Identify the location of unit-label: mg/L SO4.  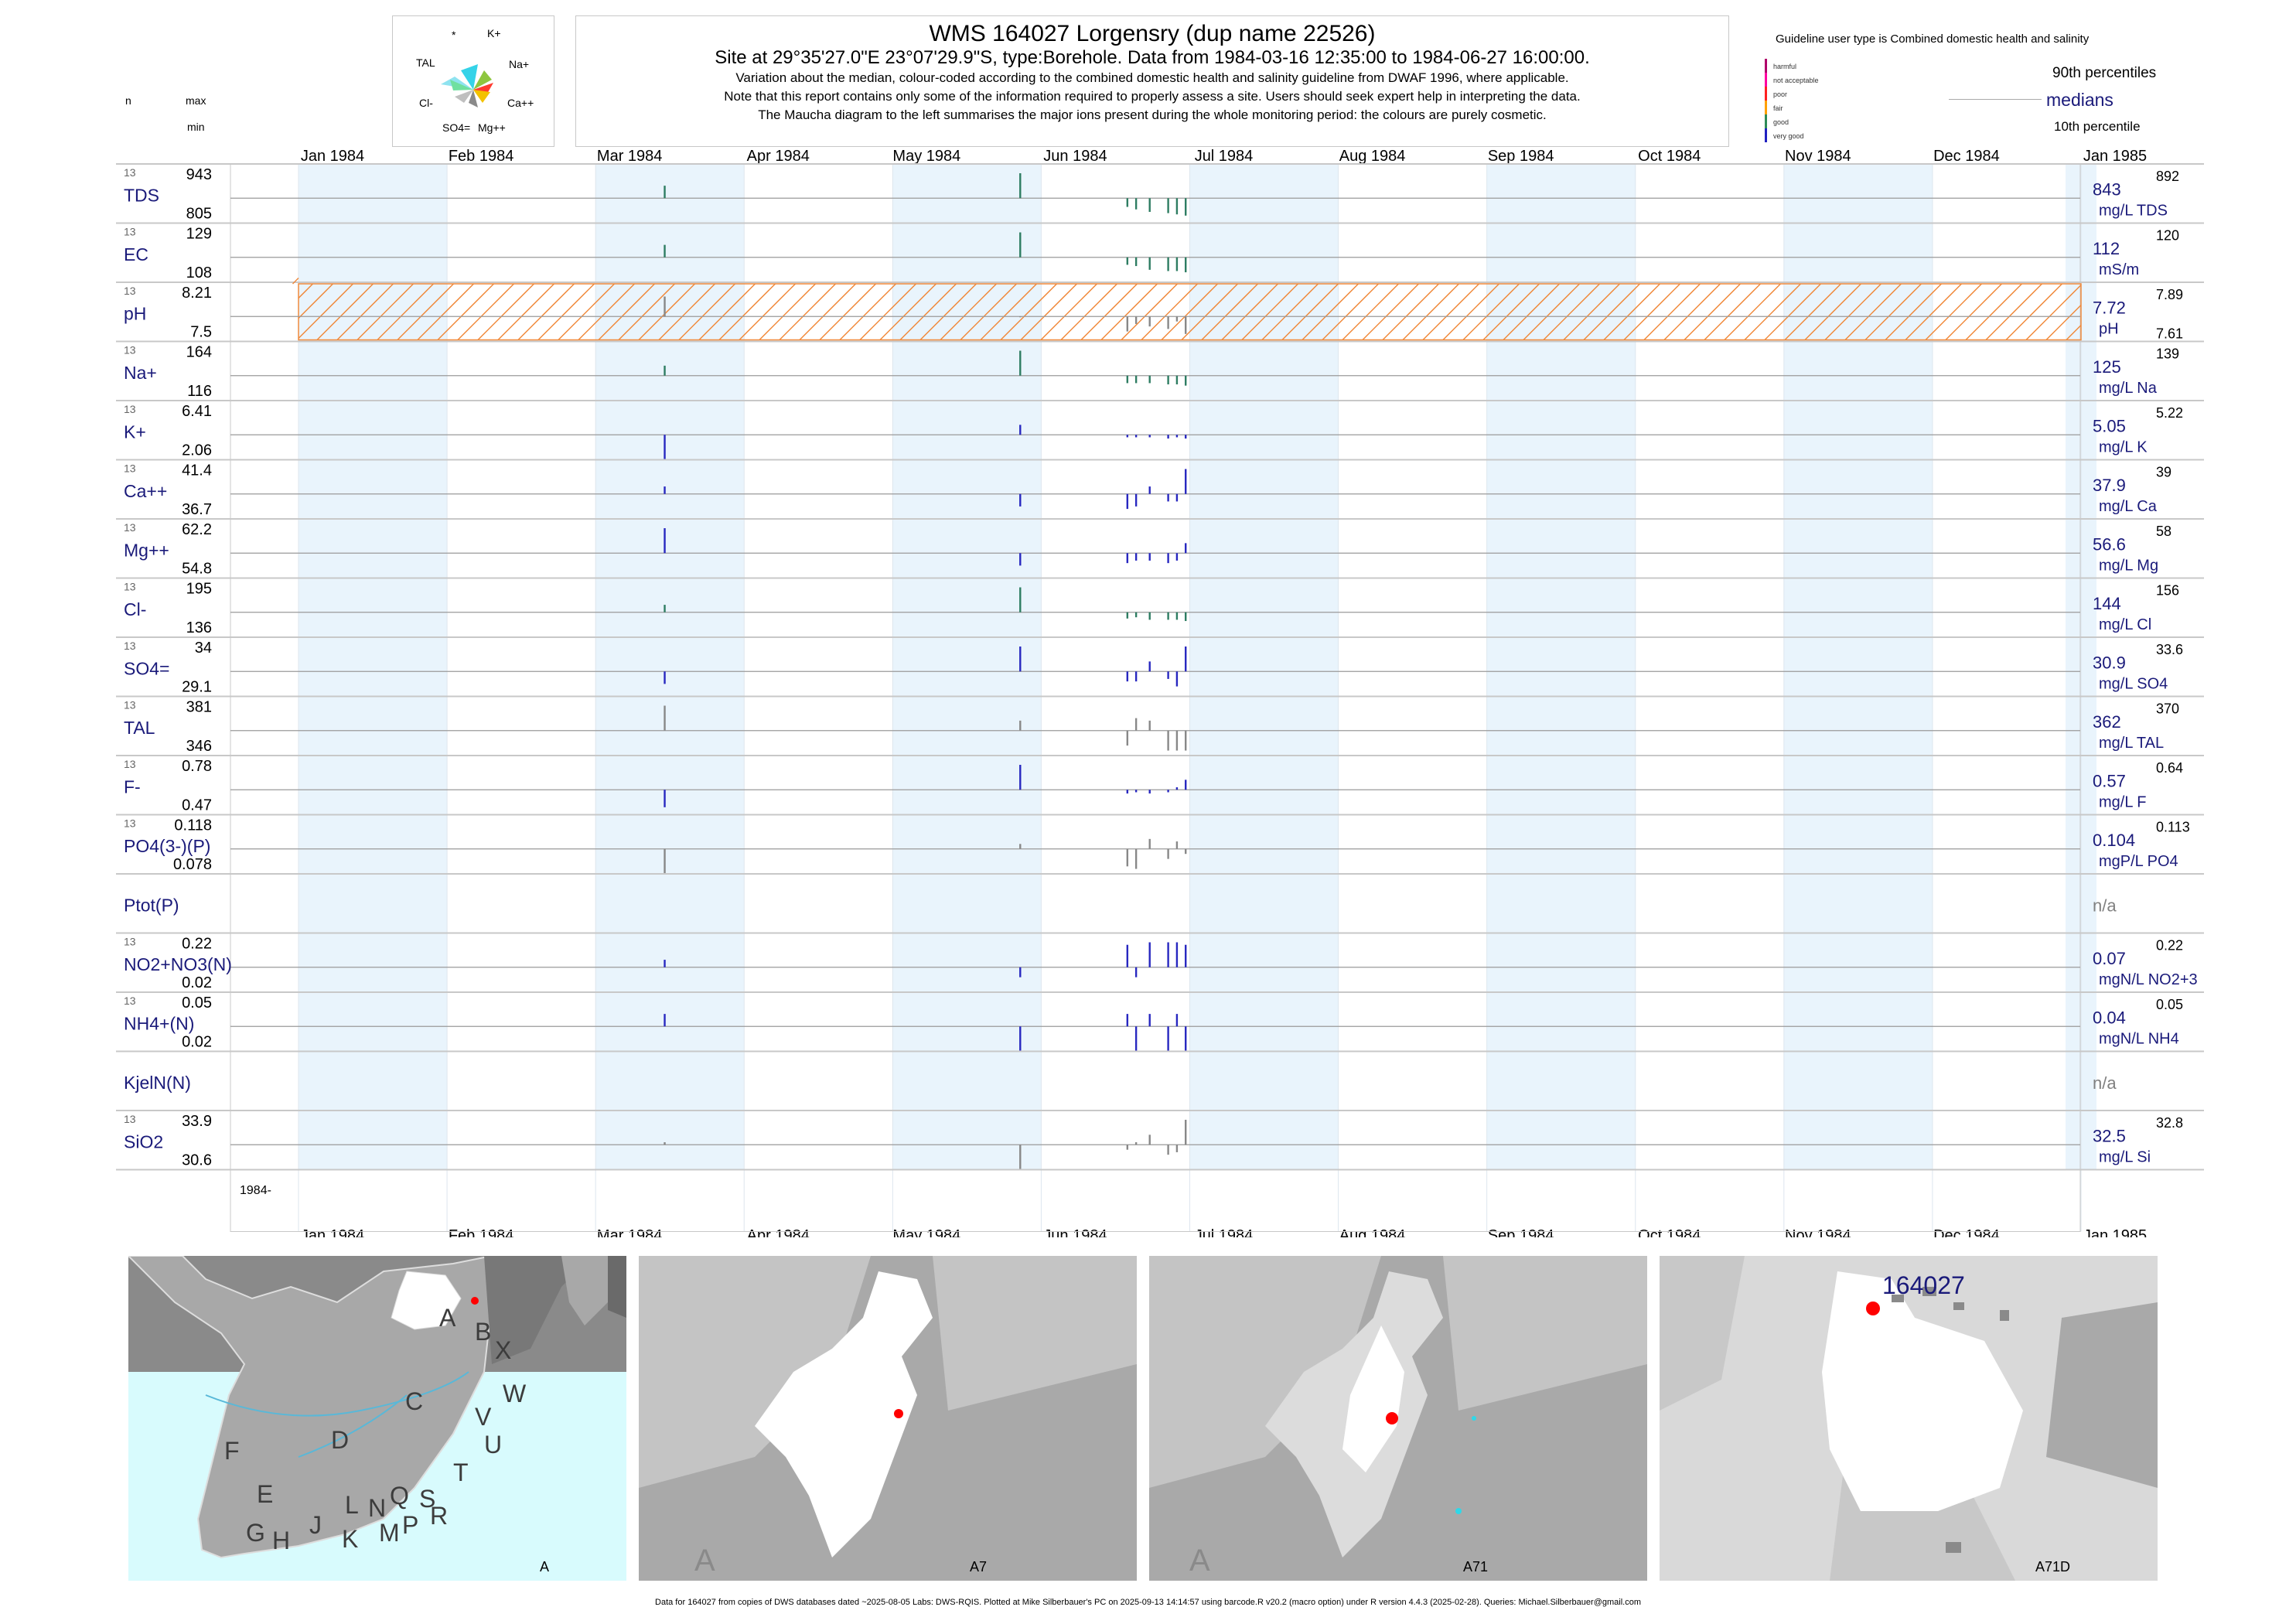
(2133, 683).